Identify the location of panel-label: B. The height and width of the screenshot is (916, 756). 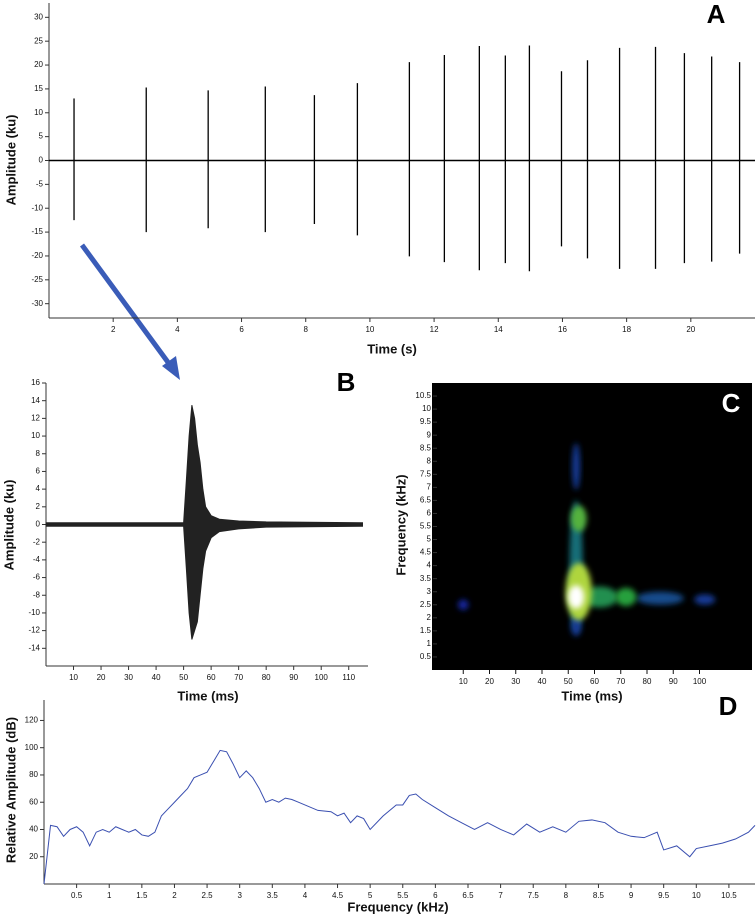
(346, 382).